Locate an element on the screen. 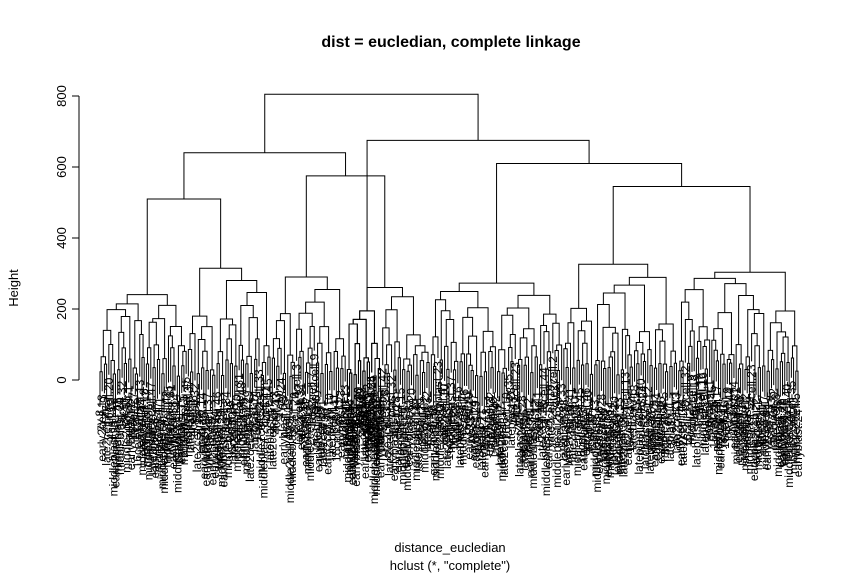 The width and height of the screenshot is (864, 576). leaf-label: earlyblast.31 is located at coordinates (409, 432).